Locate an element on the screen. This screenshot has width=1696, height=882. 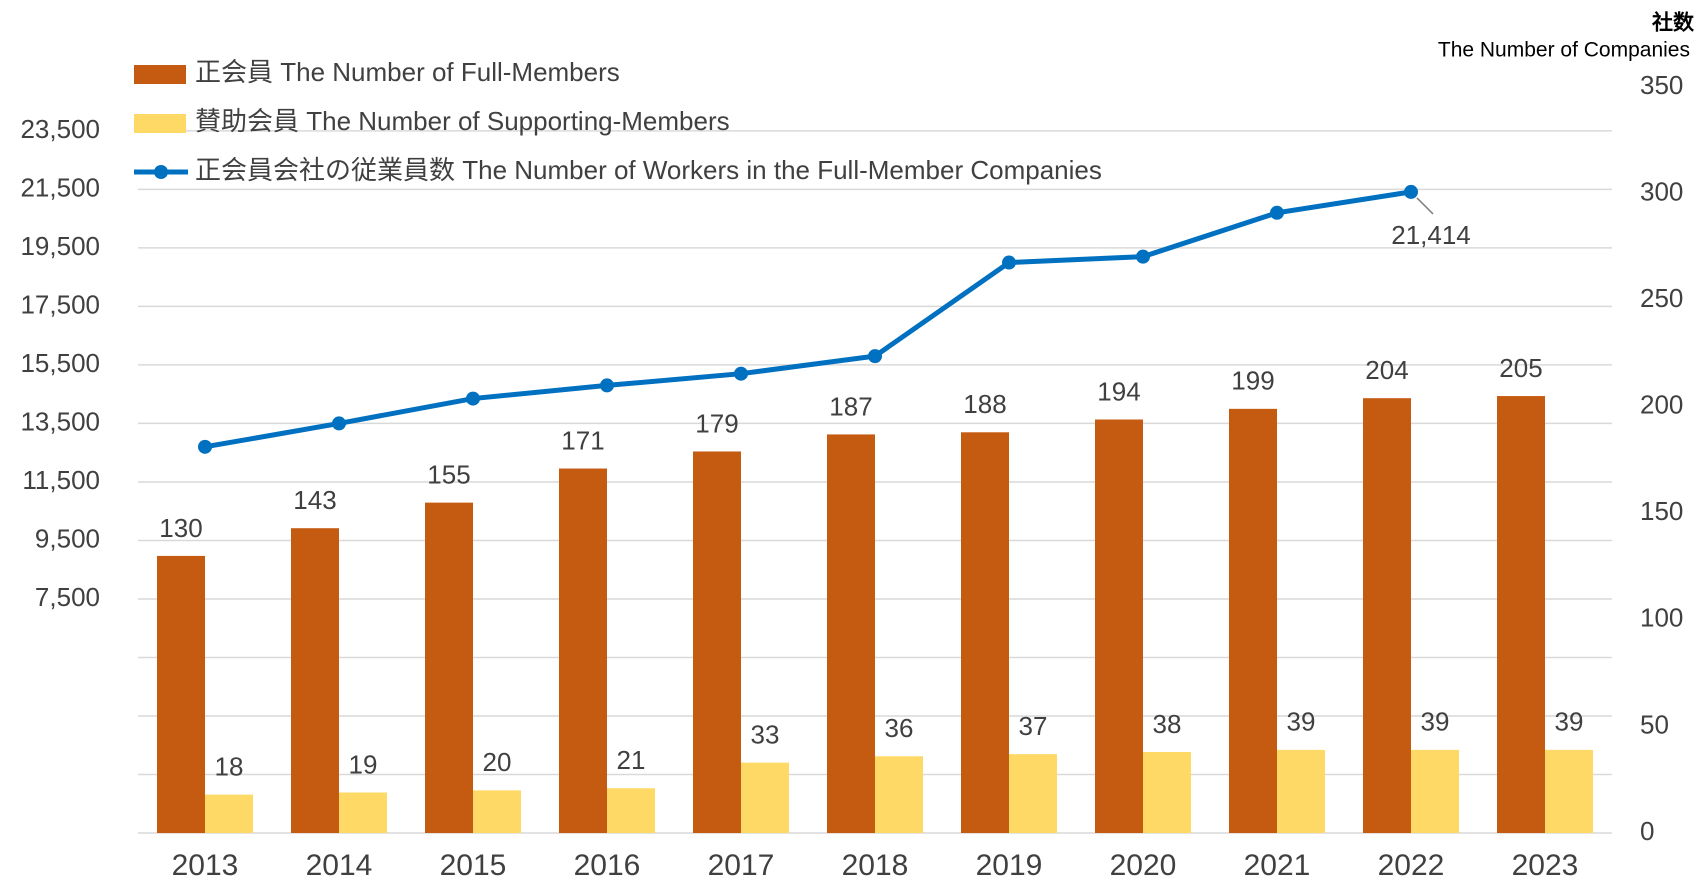
y-tick-label: 17,500 is located at coordinates (60, 304).